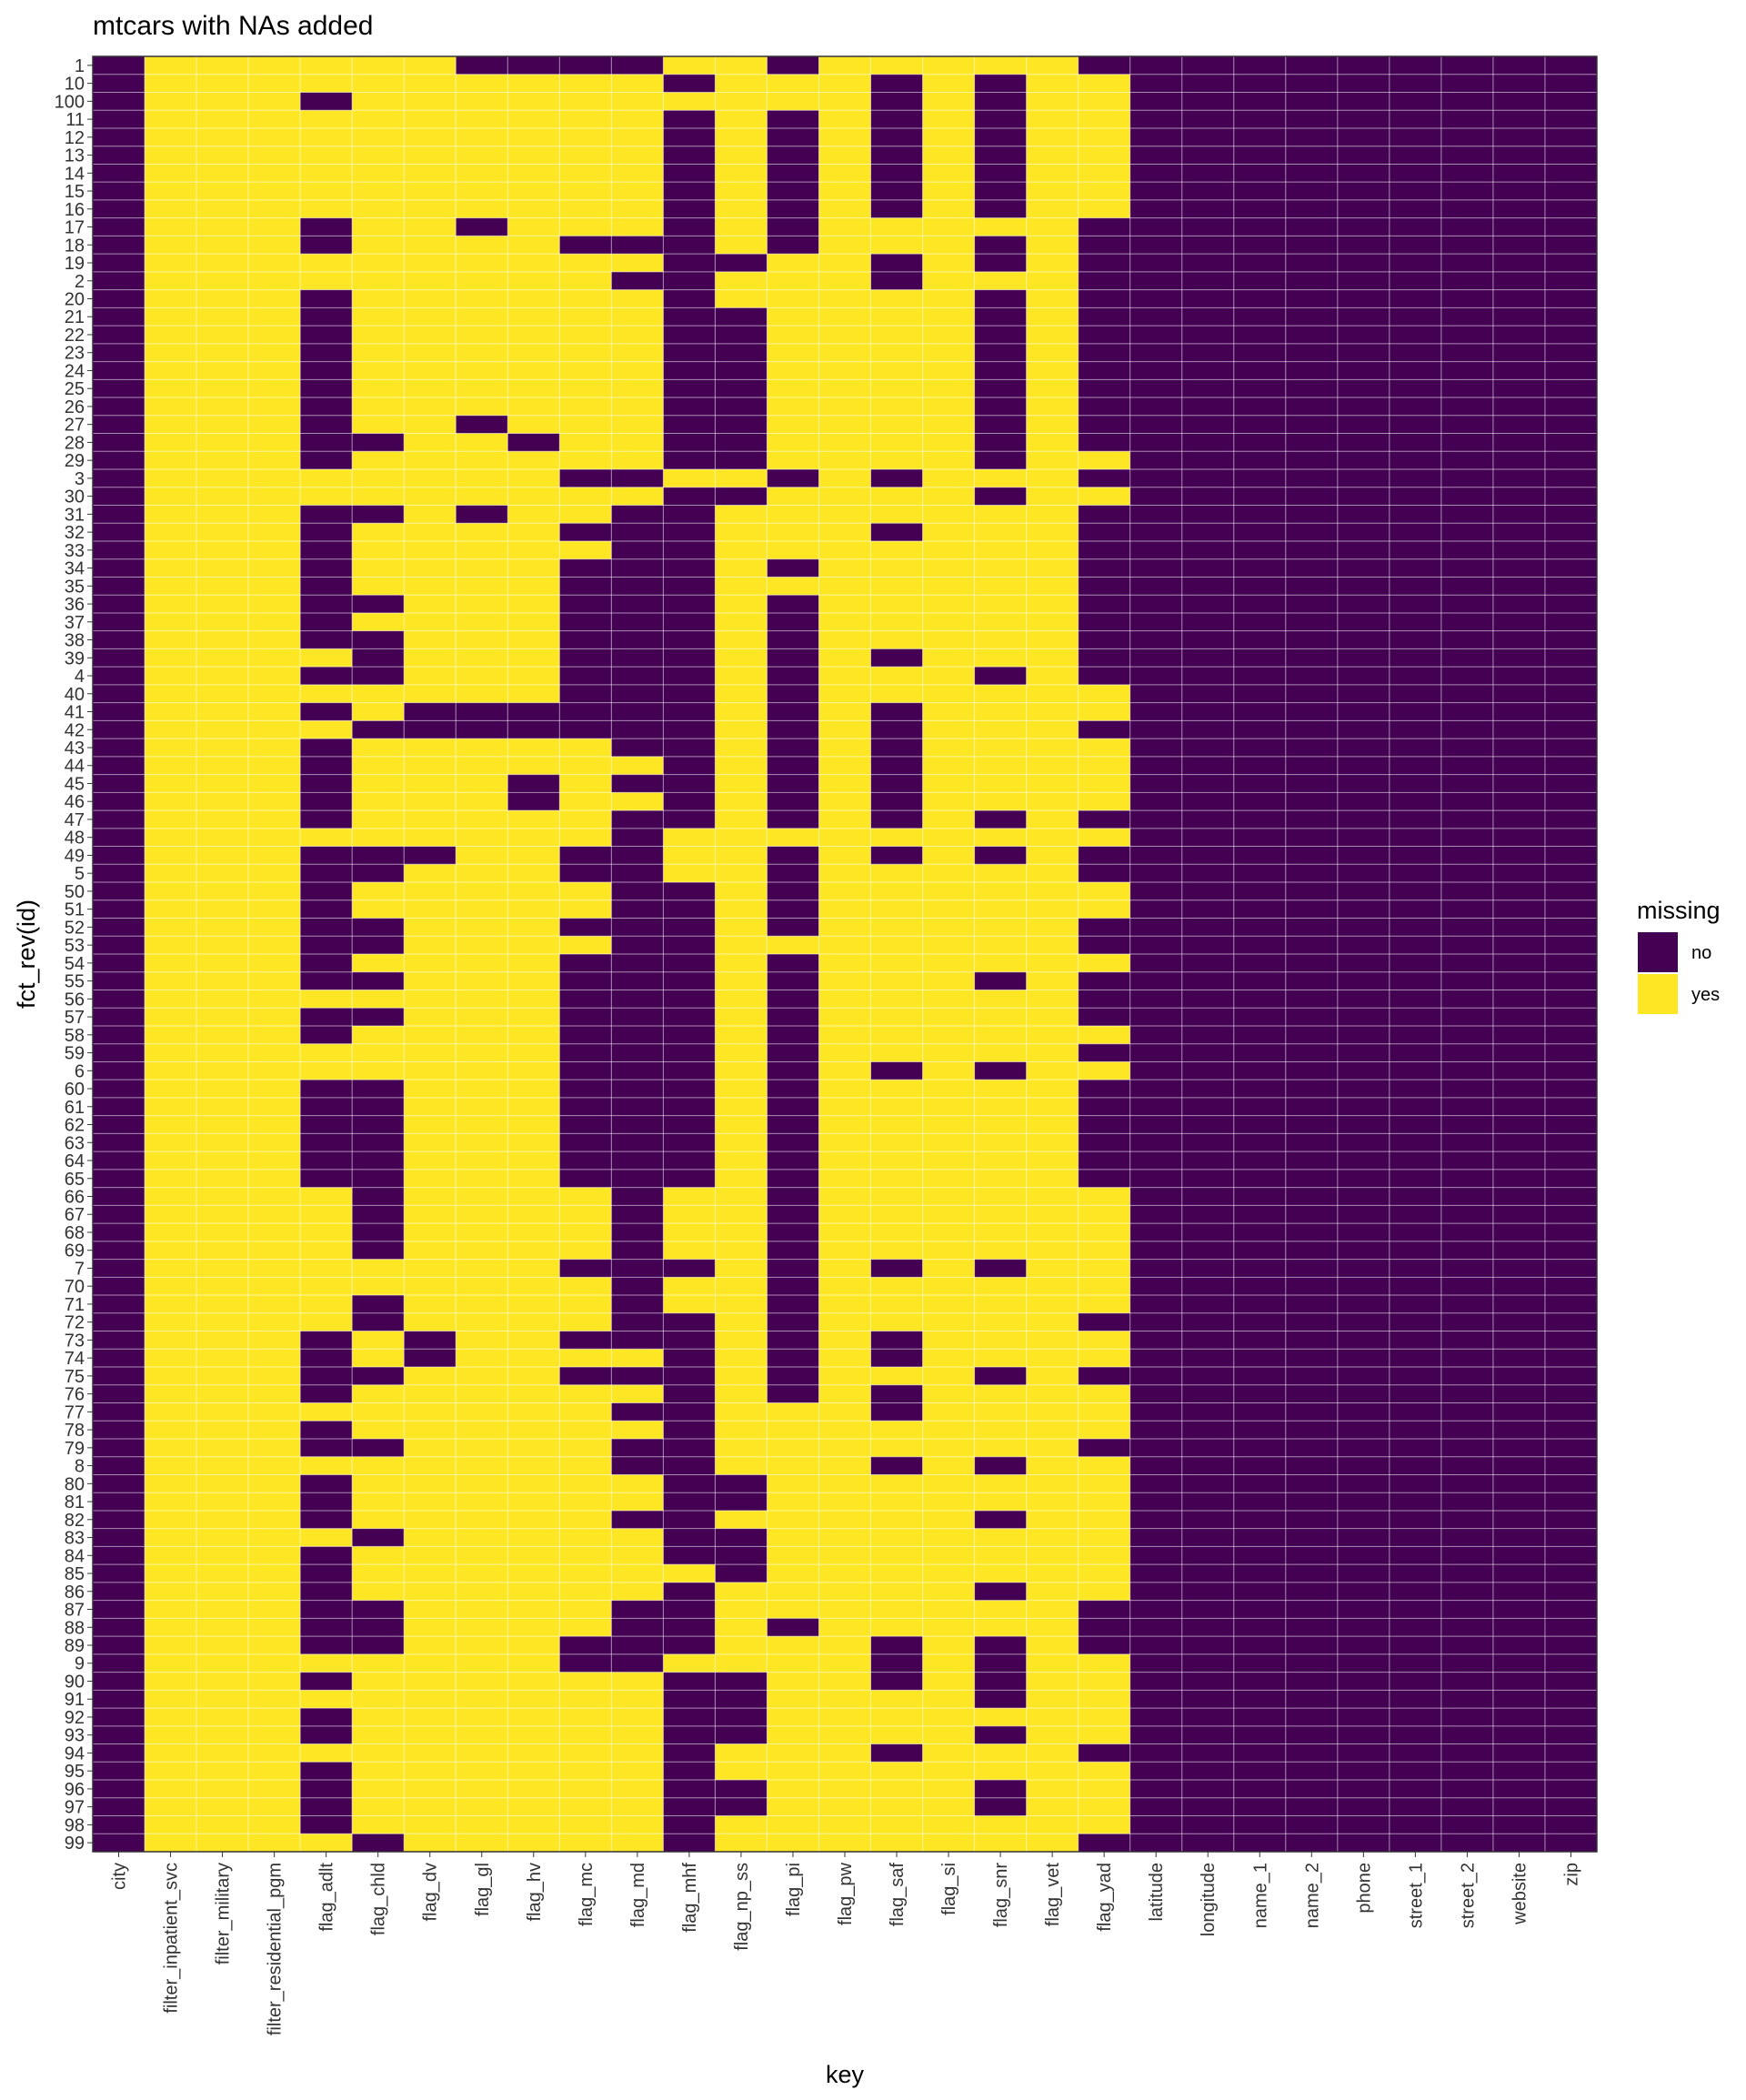  Describe the element at coordinates (1260, 1895) in the screenshot. I see `x-tick-label: name_1` at that location.